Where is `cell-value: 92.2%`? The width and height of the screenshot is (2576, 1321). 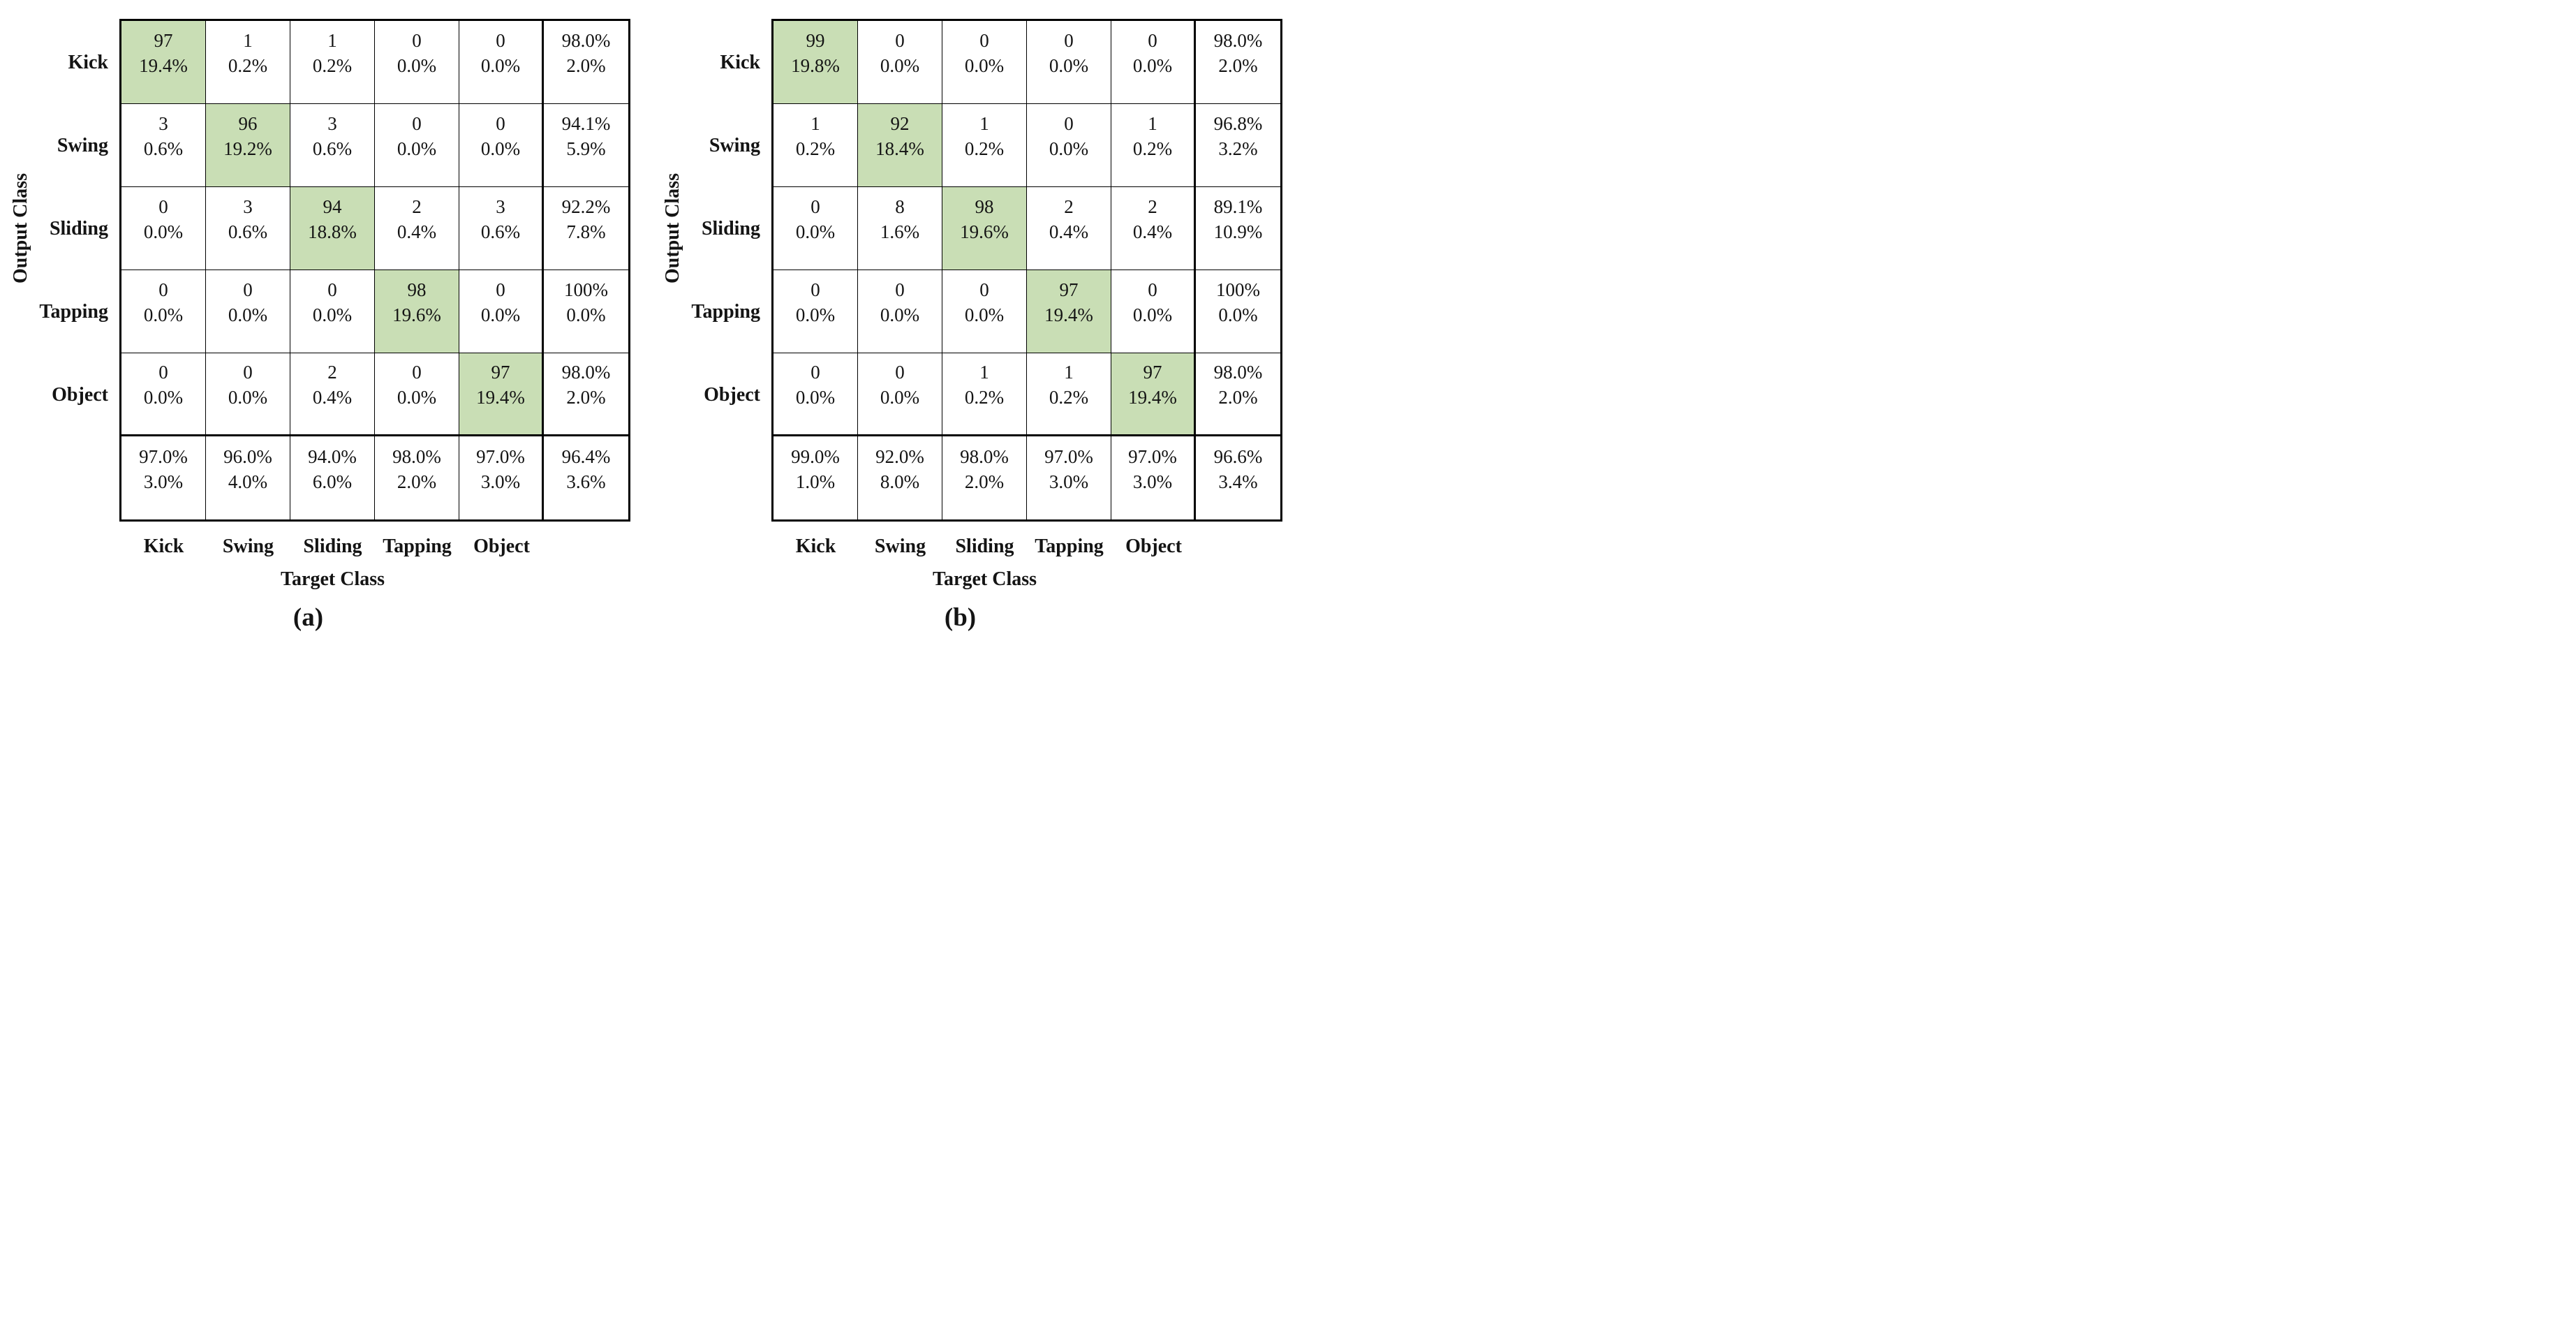 cell-value: 92.2% is located at coordinates (586, 207).